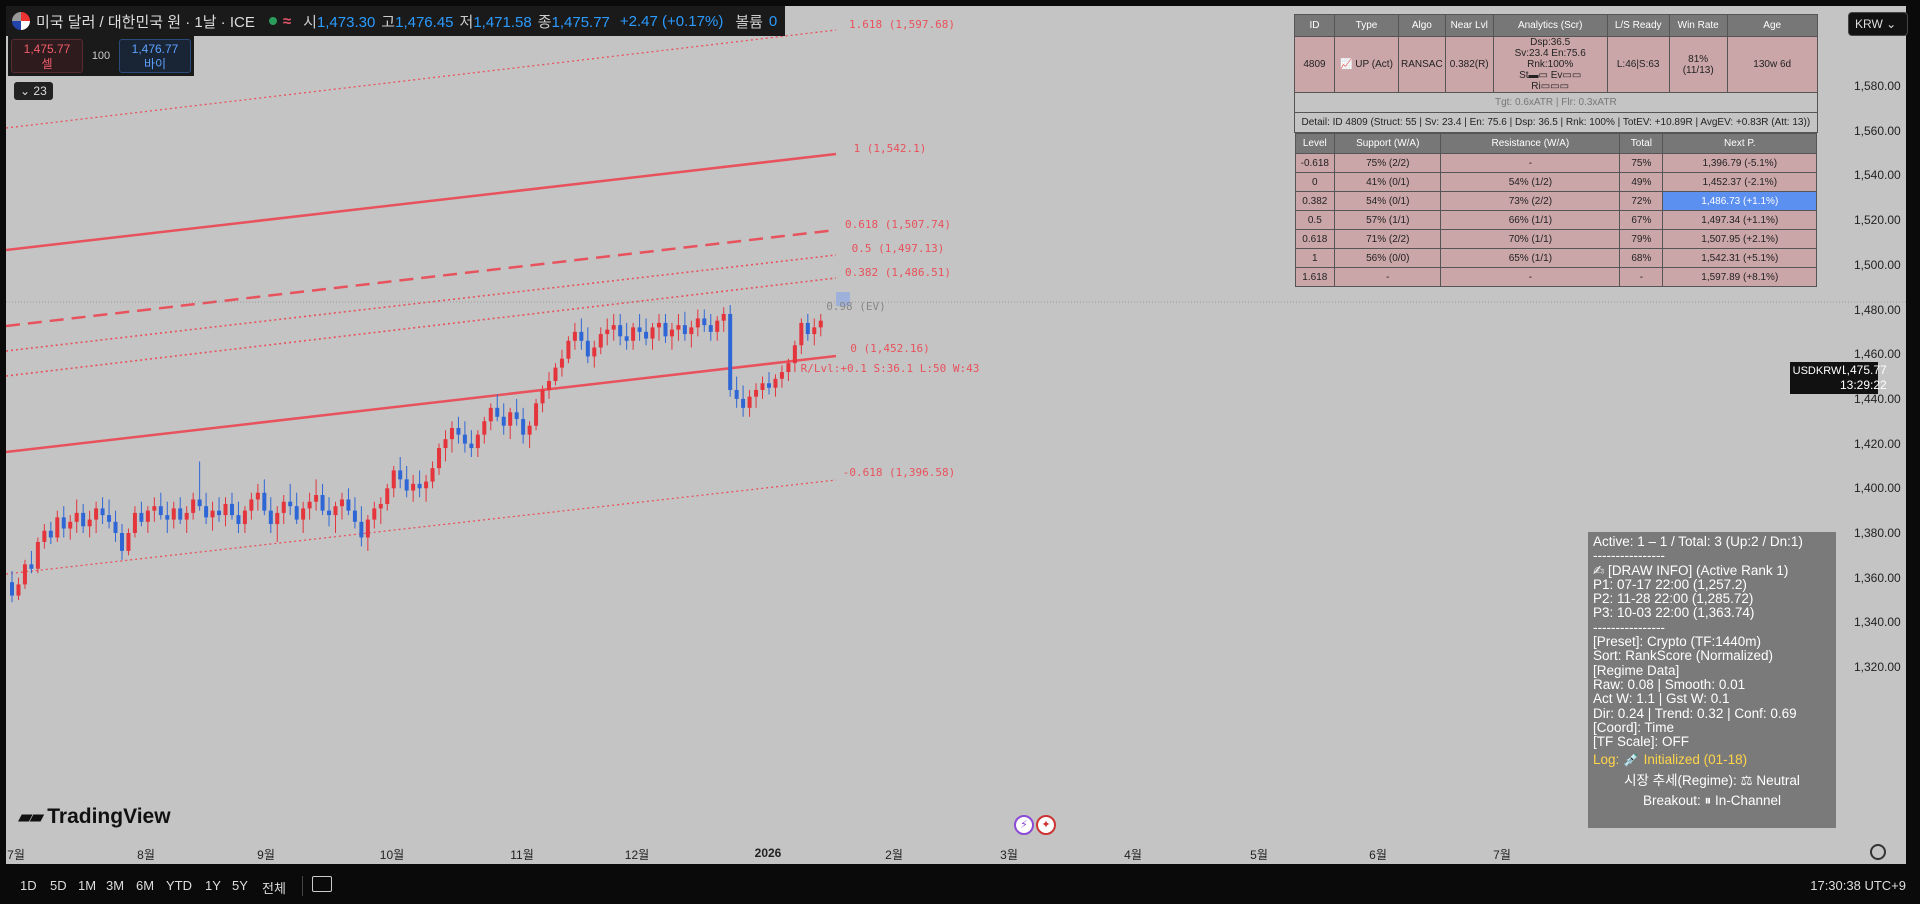  Describe the element at coordinates (1024, 825) in the screenshot. I see `lightning-event-icon: ⚡` at that location.